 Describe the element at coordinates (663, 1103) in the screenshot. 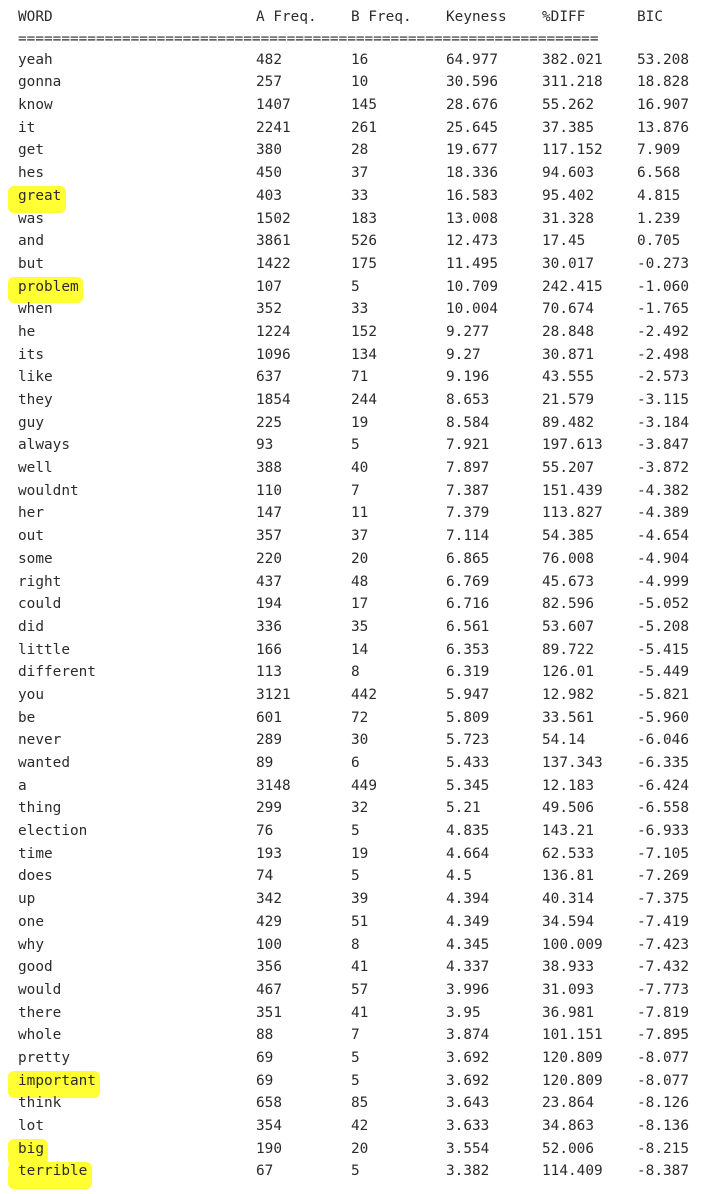

I see `cell-bic: -8.126` at that location.